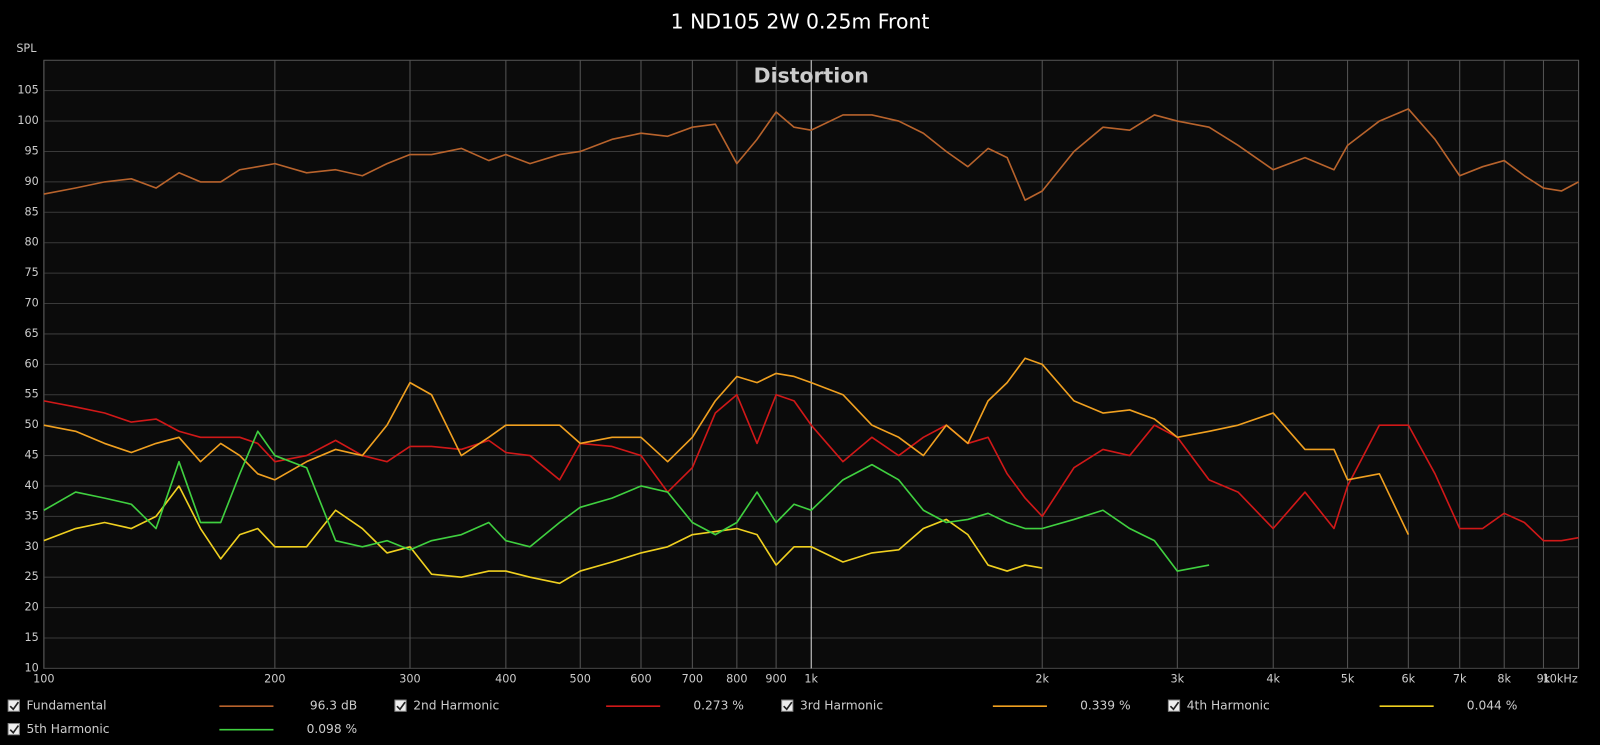 The width and height of the screenshot is (1600, 745). Describe the element at coordinates (1460, 679) in the screenshot. I see `x-tick-label: 7k` at that location.